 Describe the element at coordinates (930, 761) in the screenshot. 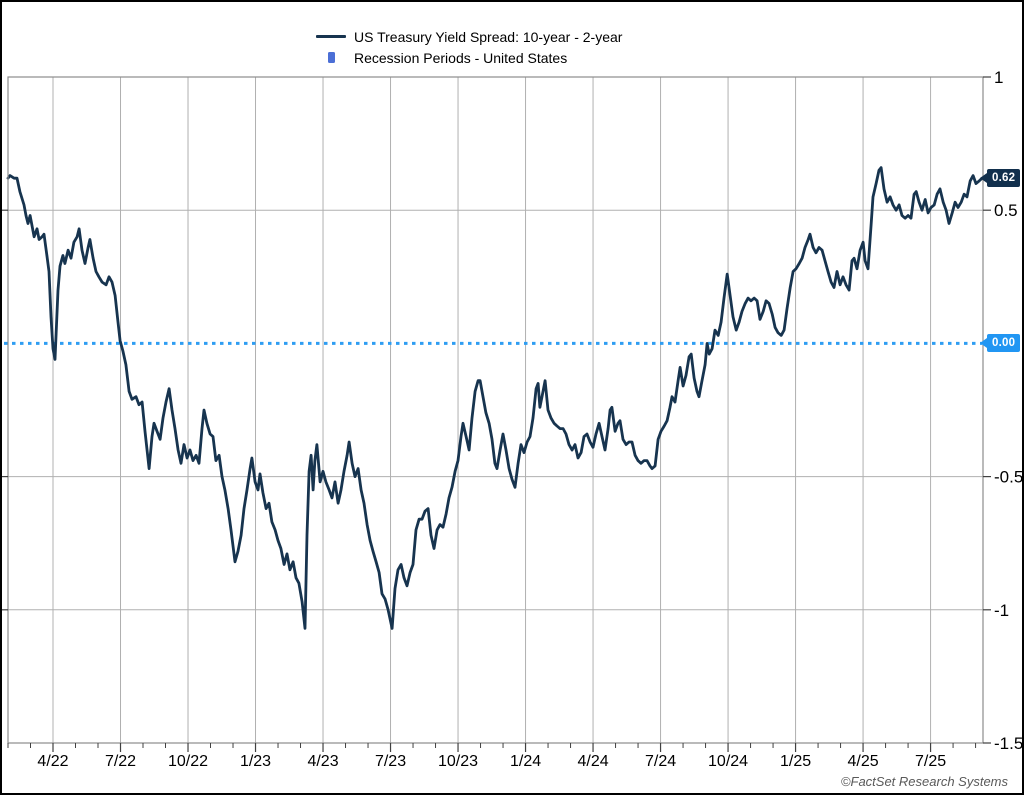

I see `x-tick-label: 7/25` at that location.